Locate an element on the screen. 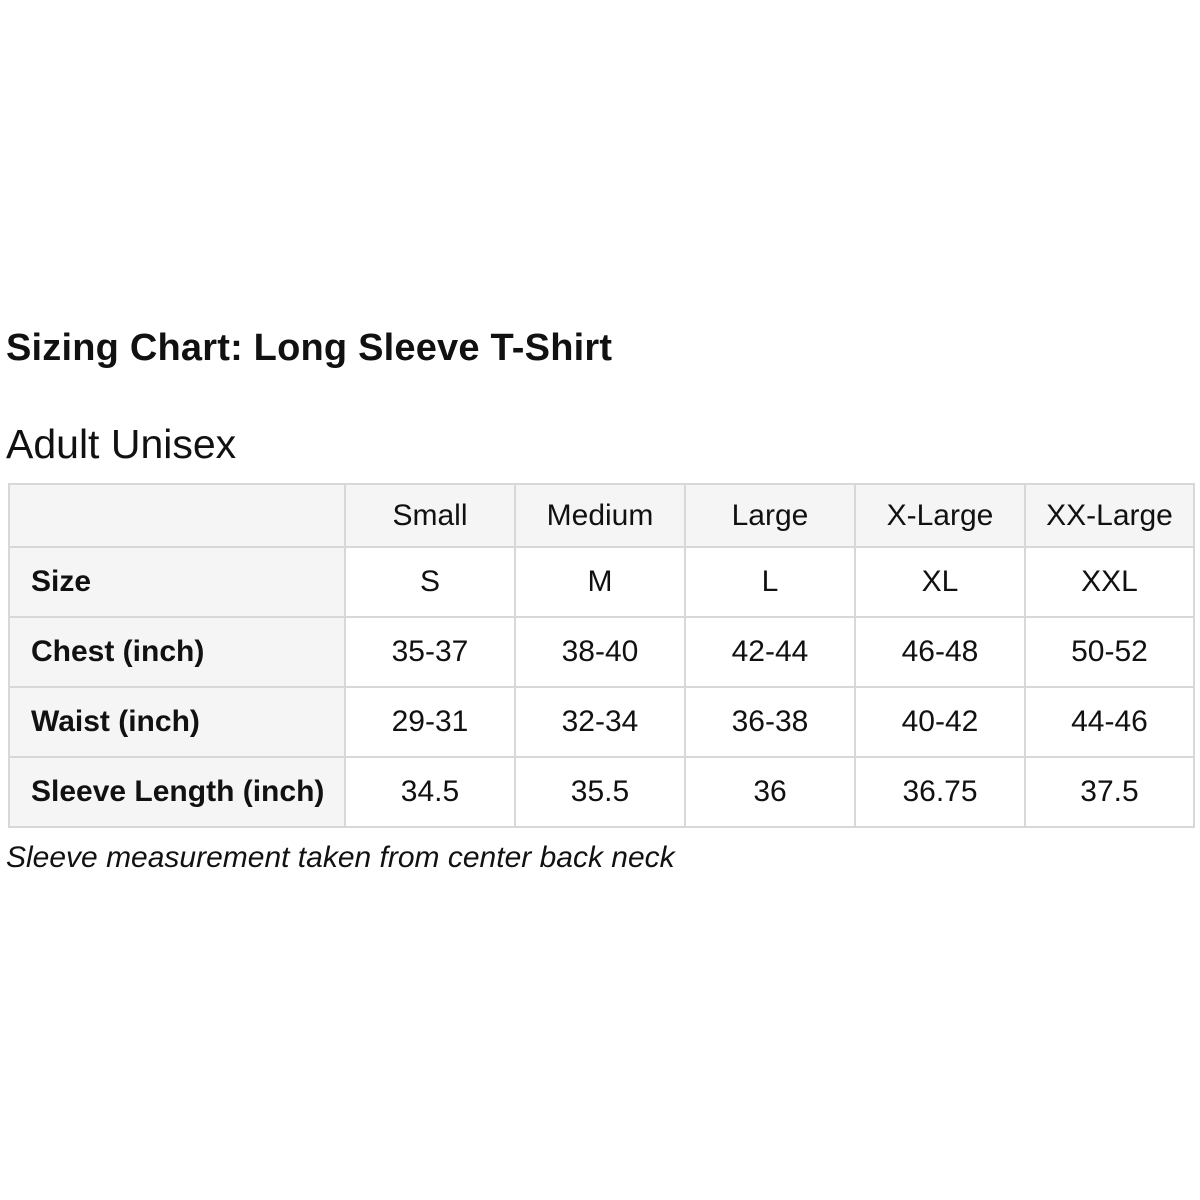 The height and width of the screenshot is (1200, 1200). cell-size-large: L is located at coordinates (770, 582).